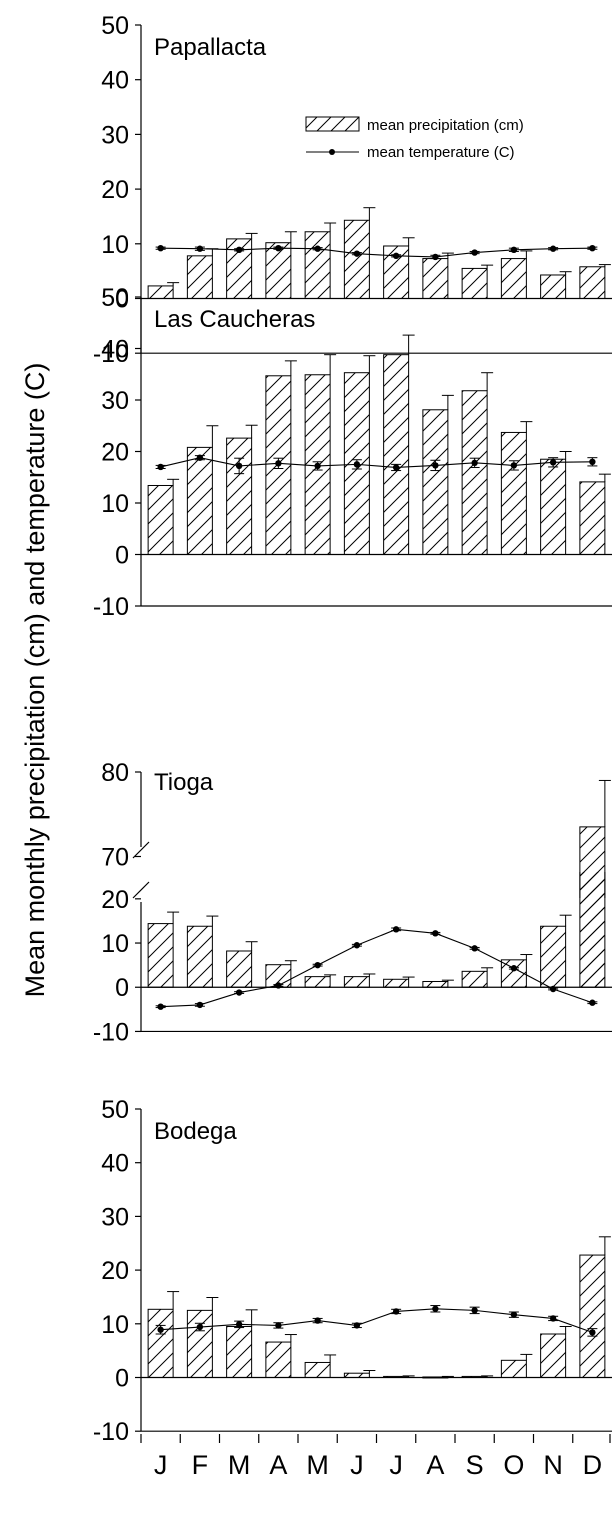 The image size is (616, 1521). I want to click on x-tick-label: F, so click(200, 1465).